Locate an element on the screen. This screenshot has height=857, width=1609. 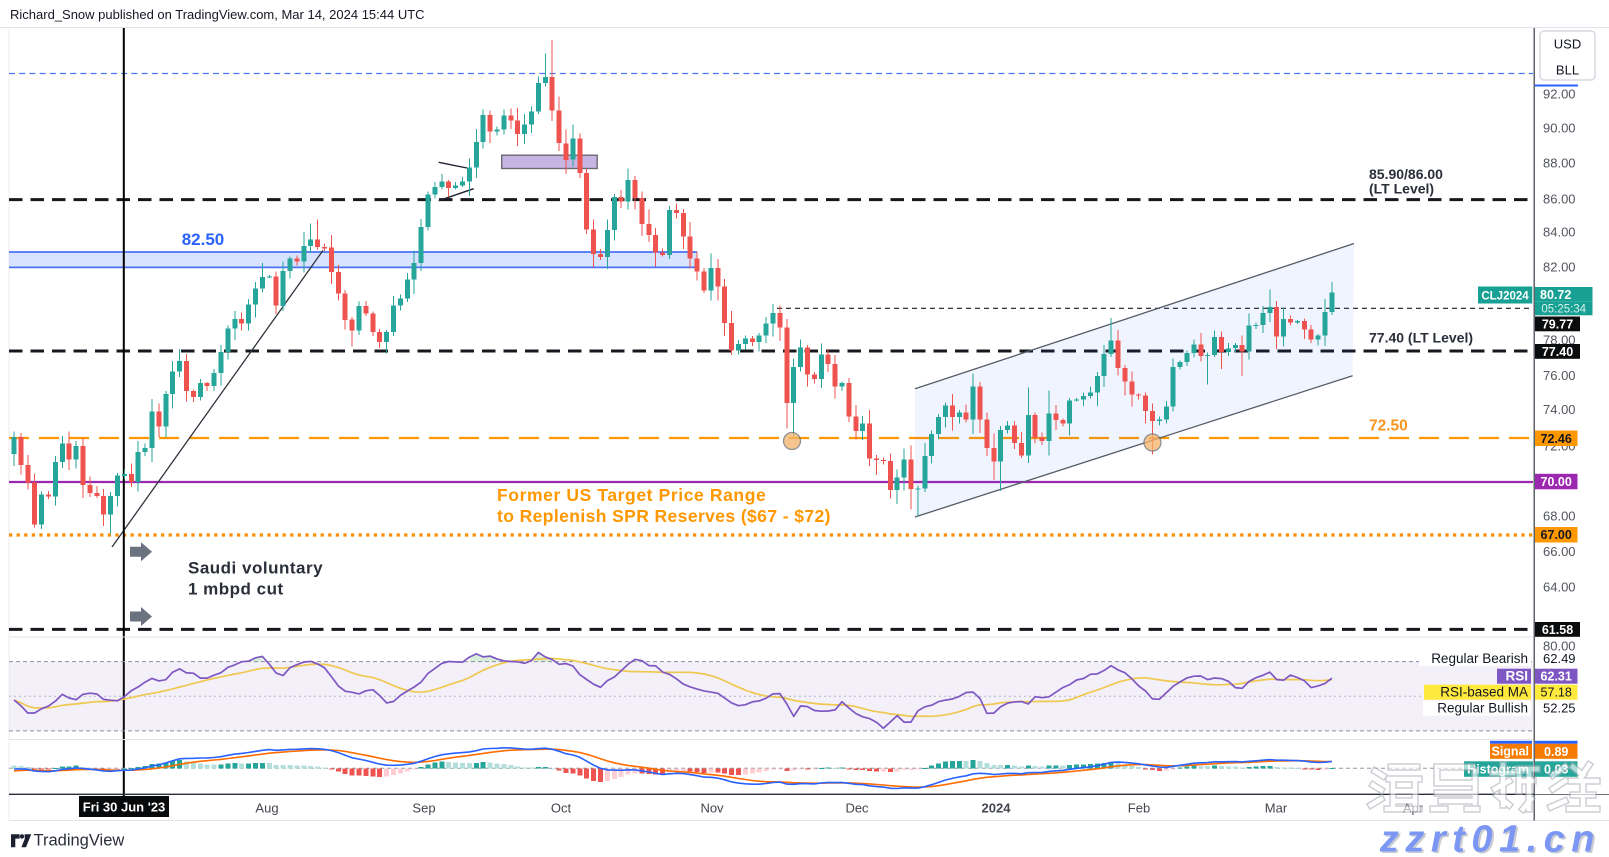
svg-text: Feb is located at coordinates (1139, 808).